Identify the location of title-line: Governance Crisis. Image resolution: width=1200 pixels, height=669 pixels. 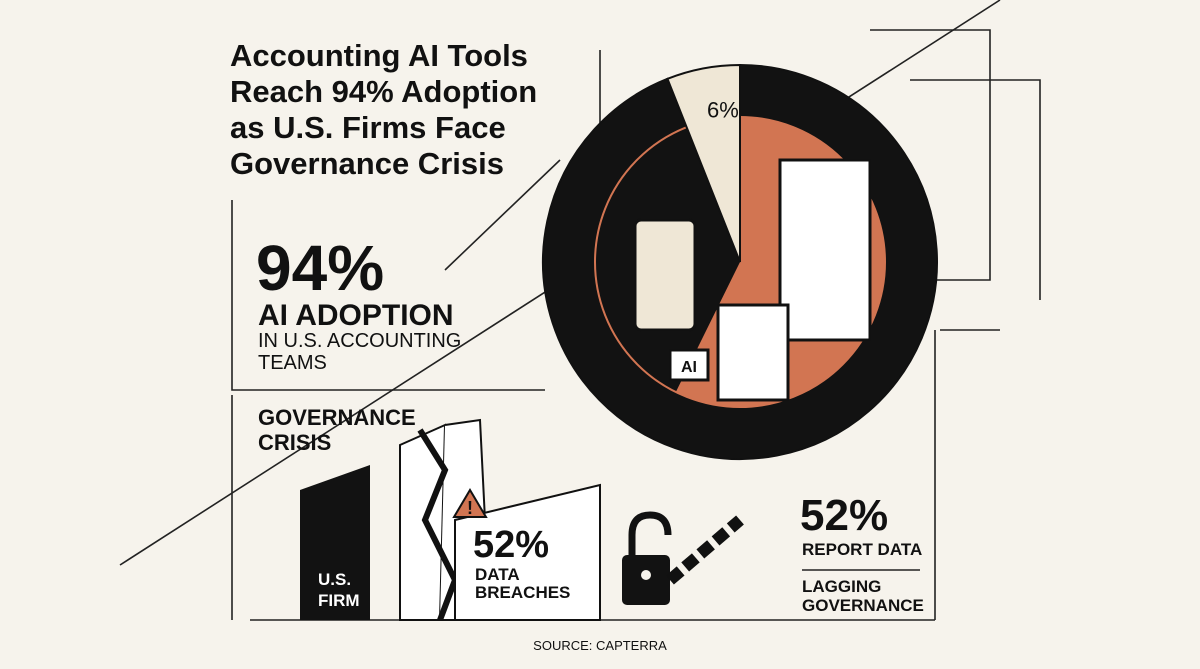
(367, 163).